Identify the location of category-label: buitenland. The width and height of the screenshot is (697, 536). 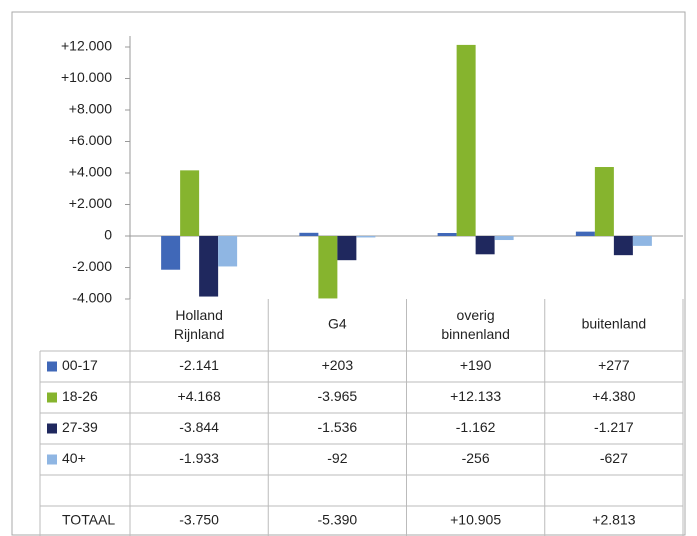
(614, 324).